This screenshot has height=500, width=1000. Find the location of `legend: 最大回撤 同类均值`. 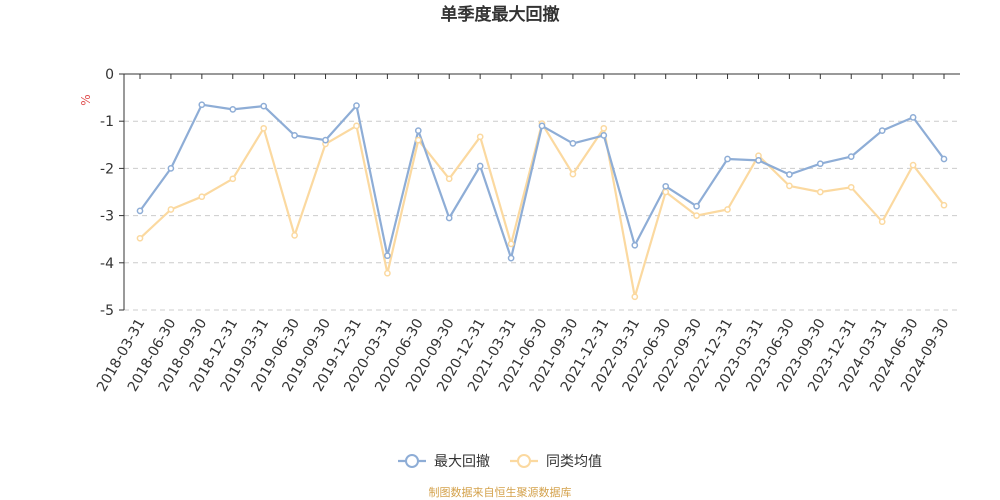

legend: 最大回撤 同类均值 is located at coordinates (500, 462).